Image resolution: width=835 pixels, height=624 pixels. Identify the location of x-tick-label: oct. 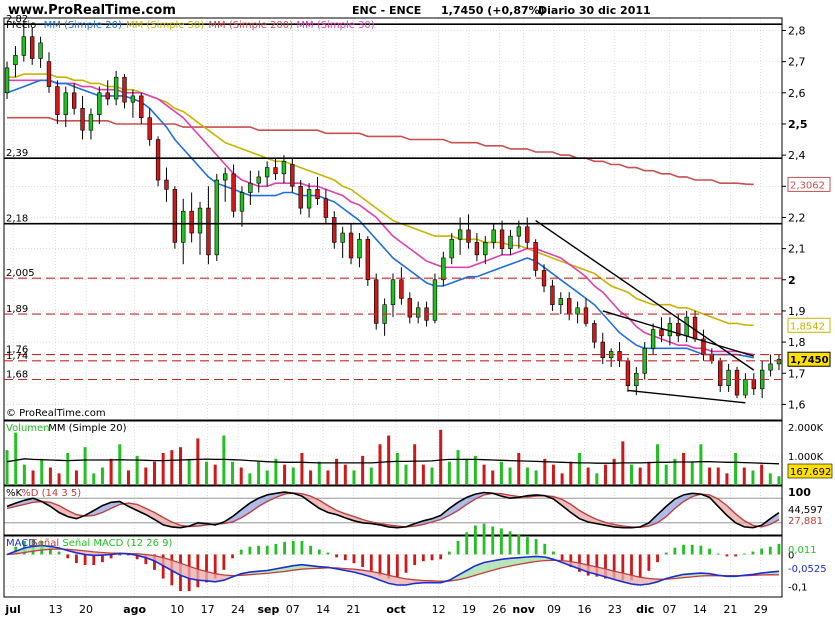
(395, 609).